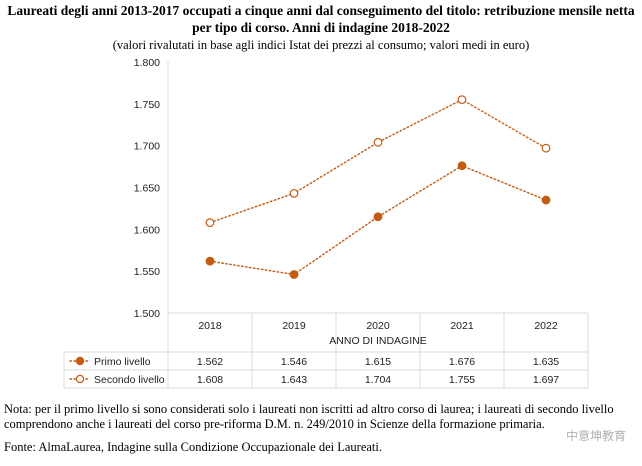 The width and height of the screenshot is (642, 466). I want to click on data-table-cell: 1.676, so click(462, 362).